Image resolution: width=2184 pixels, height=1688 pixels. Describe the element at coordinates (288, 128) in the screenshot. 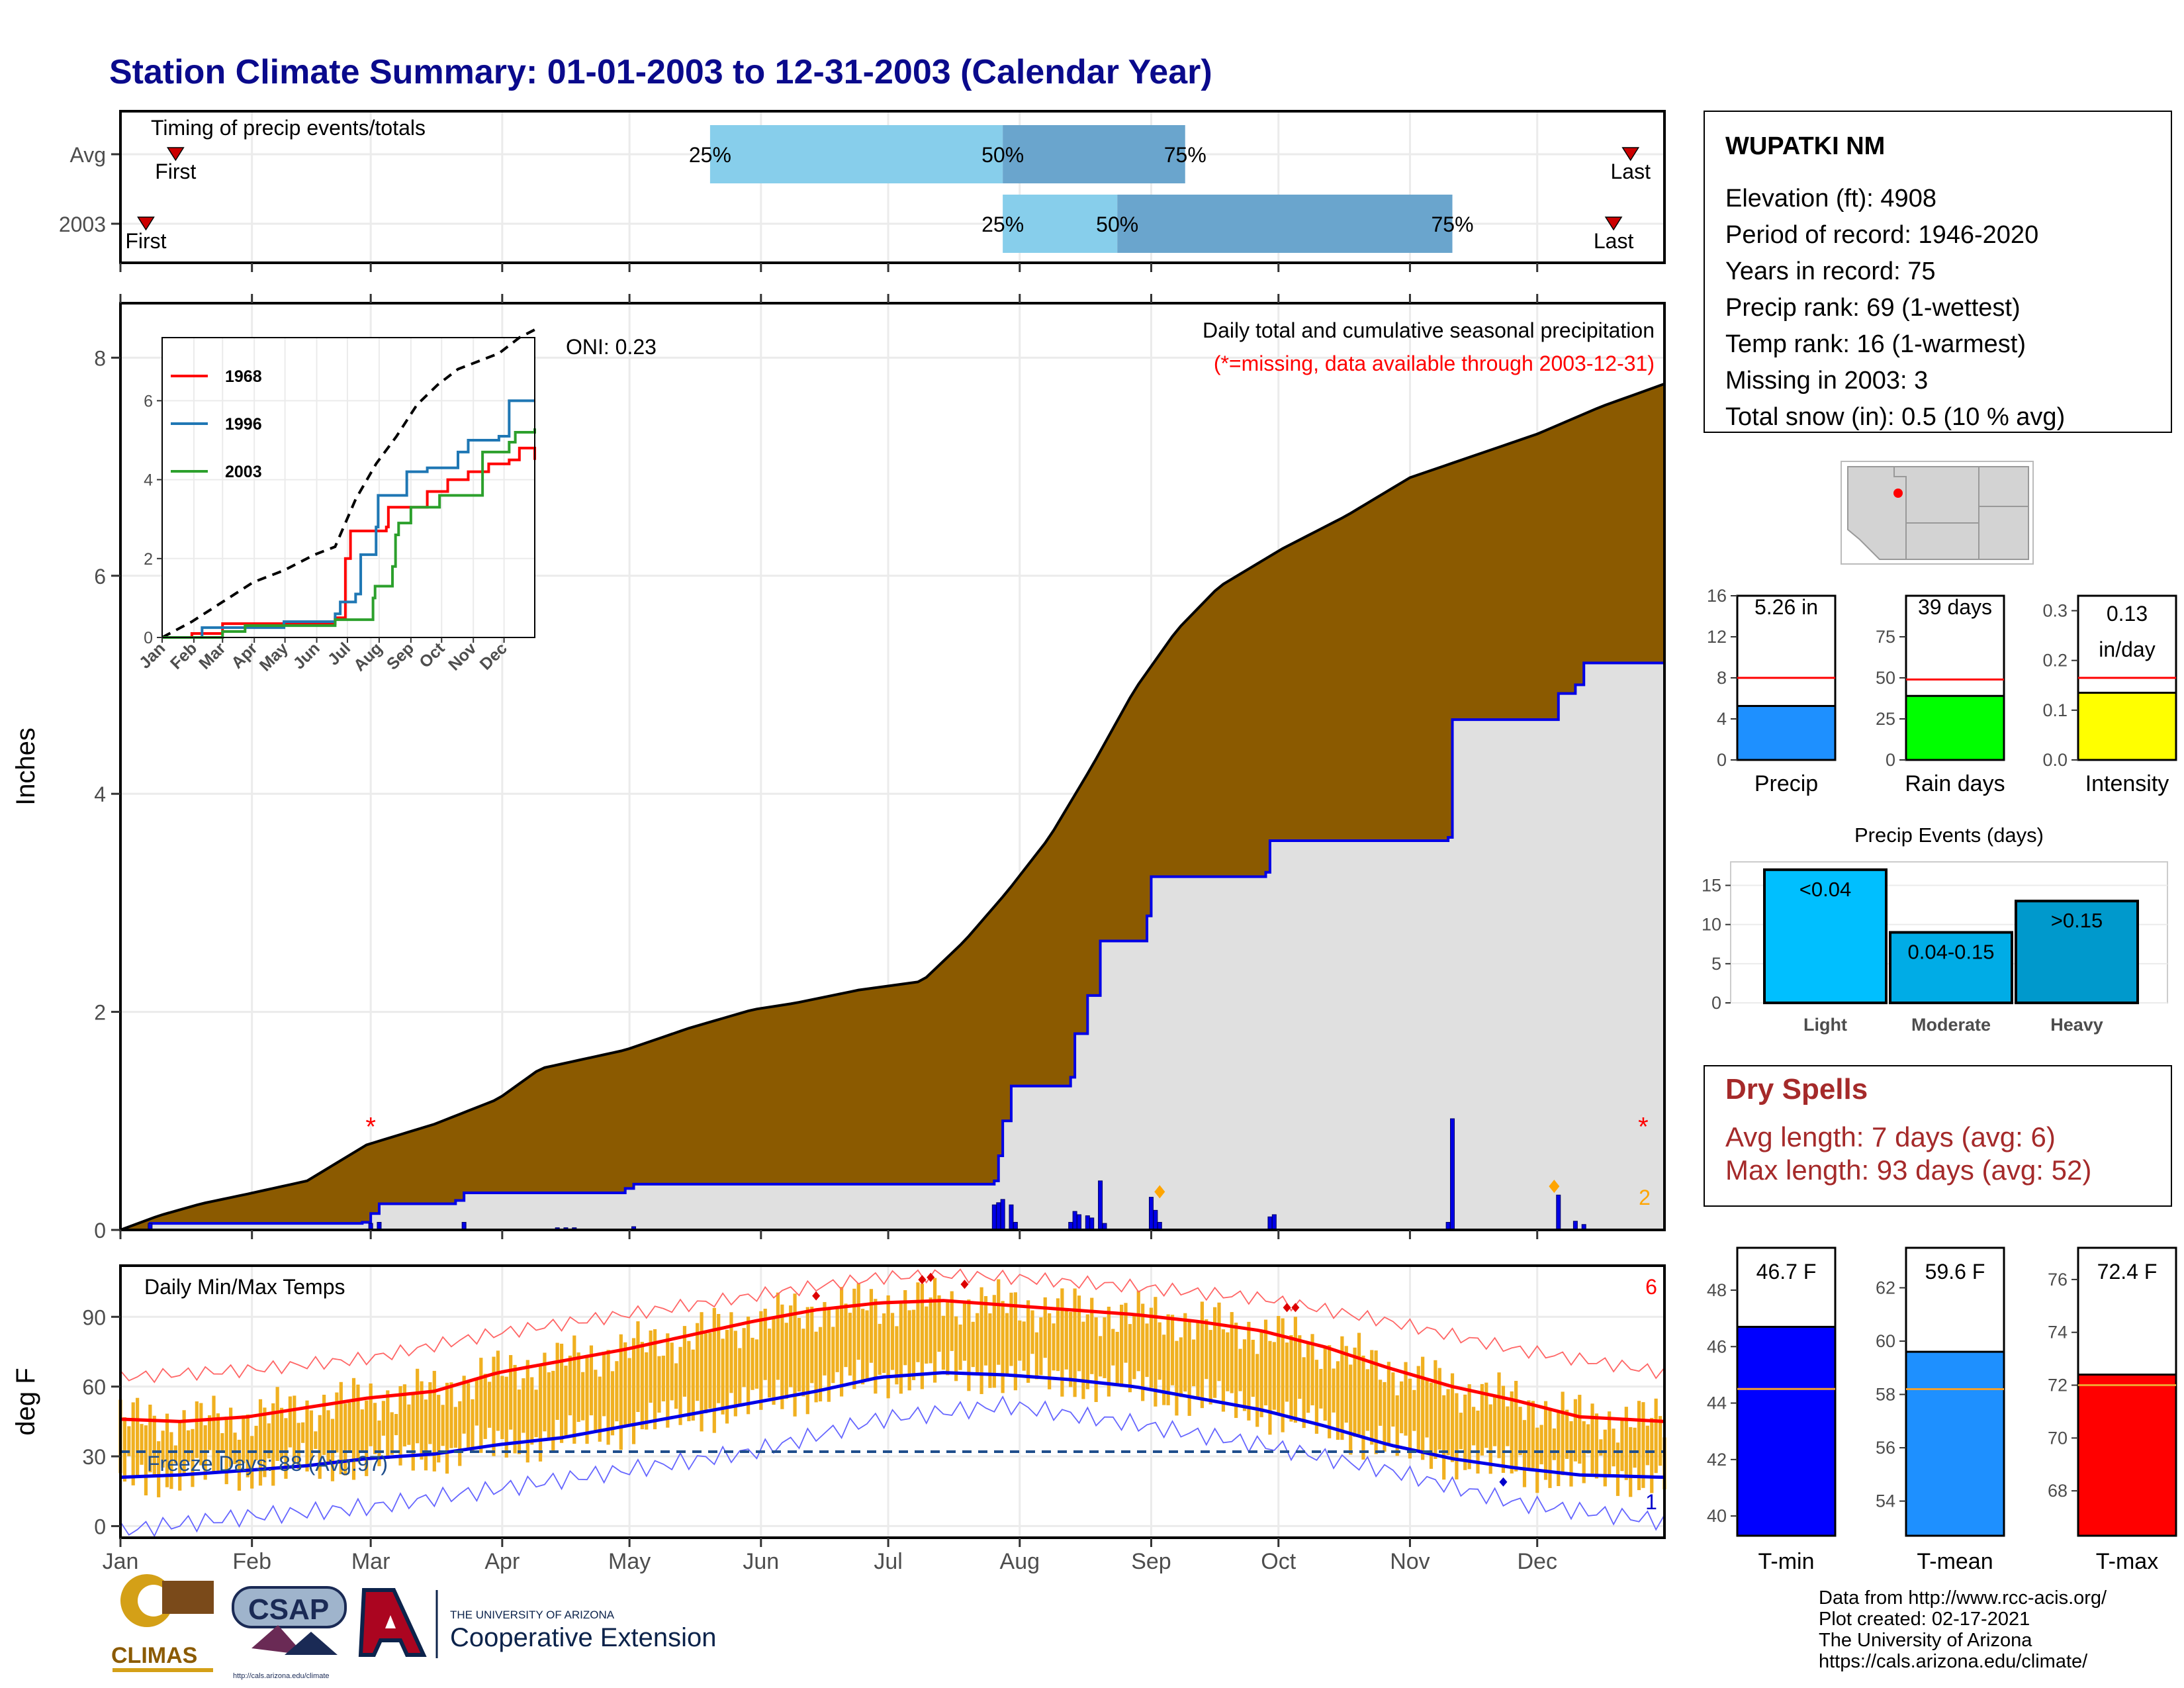

I see `timing-title: Timing of precip events/totals` at that location.